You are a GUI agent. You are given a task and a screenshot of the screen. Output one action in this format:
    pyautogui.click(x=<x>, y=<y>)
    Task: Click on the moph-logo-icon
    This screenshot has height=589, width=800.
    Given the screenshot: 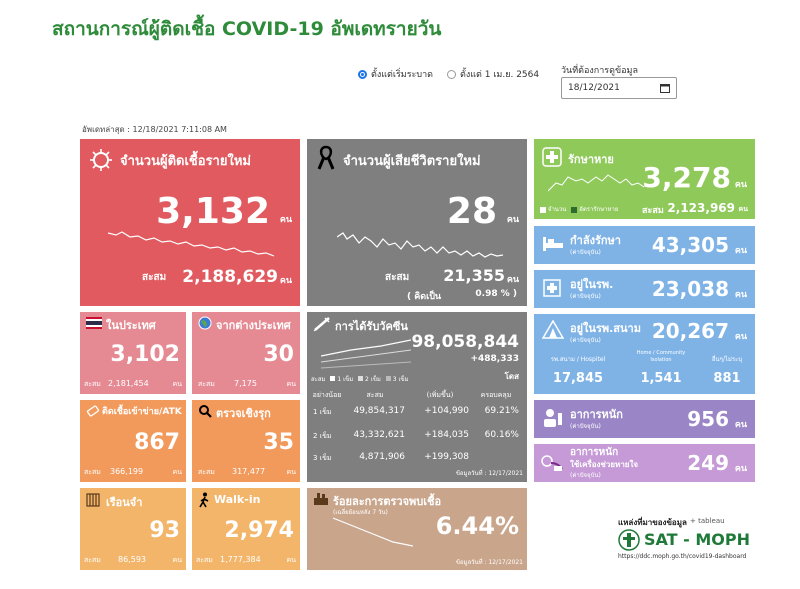 What is the action you would take?
    pyautogui.click(x=629, y=540)
    